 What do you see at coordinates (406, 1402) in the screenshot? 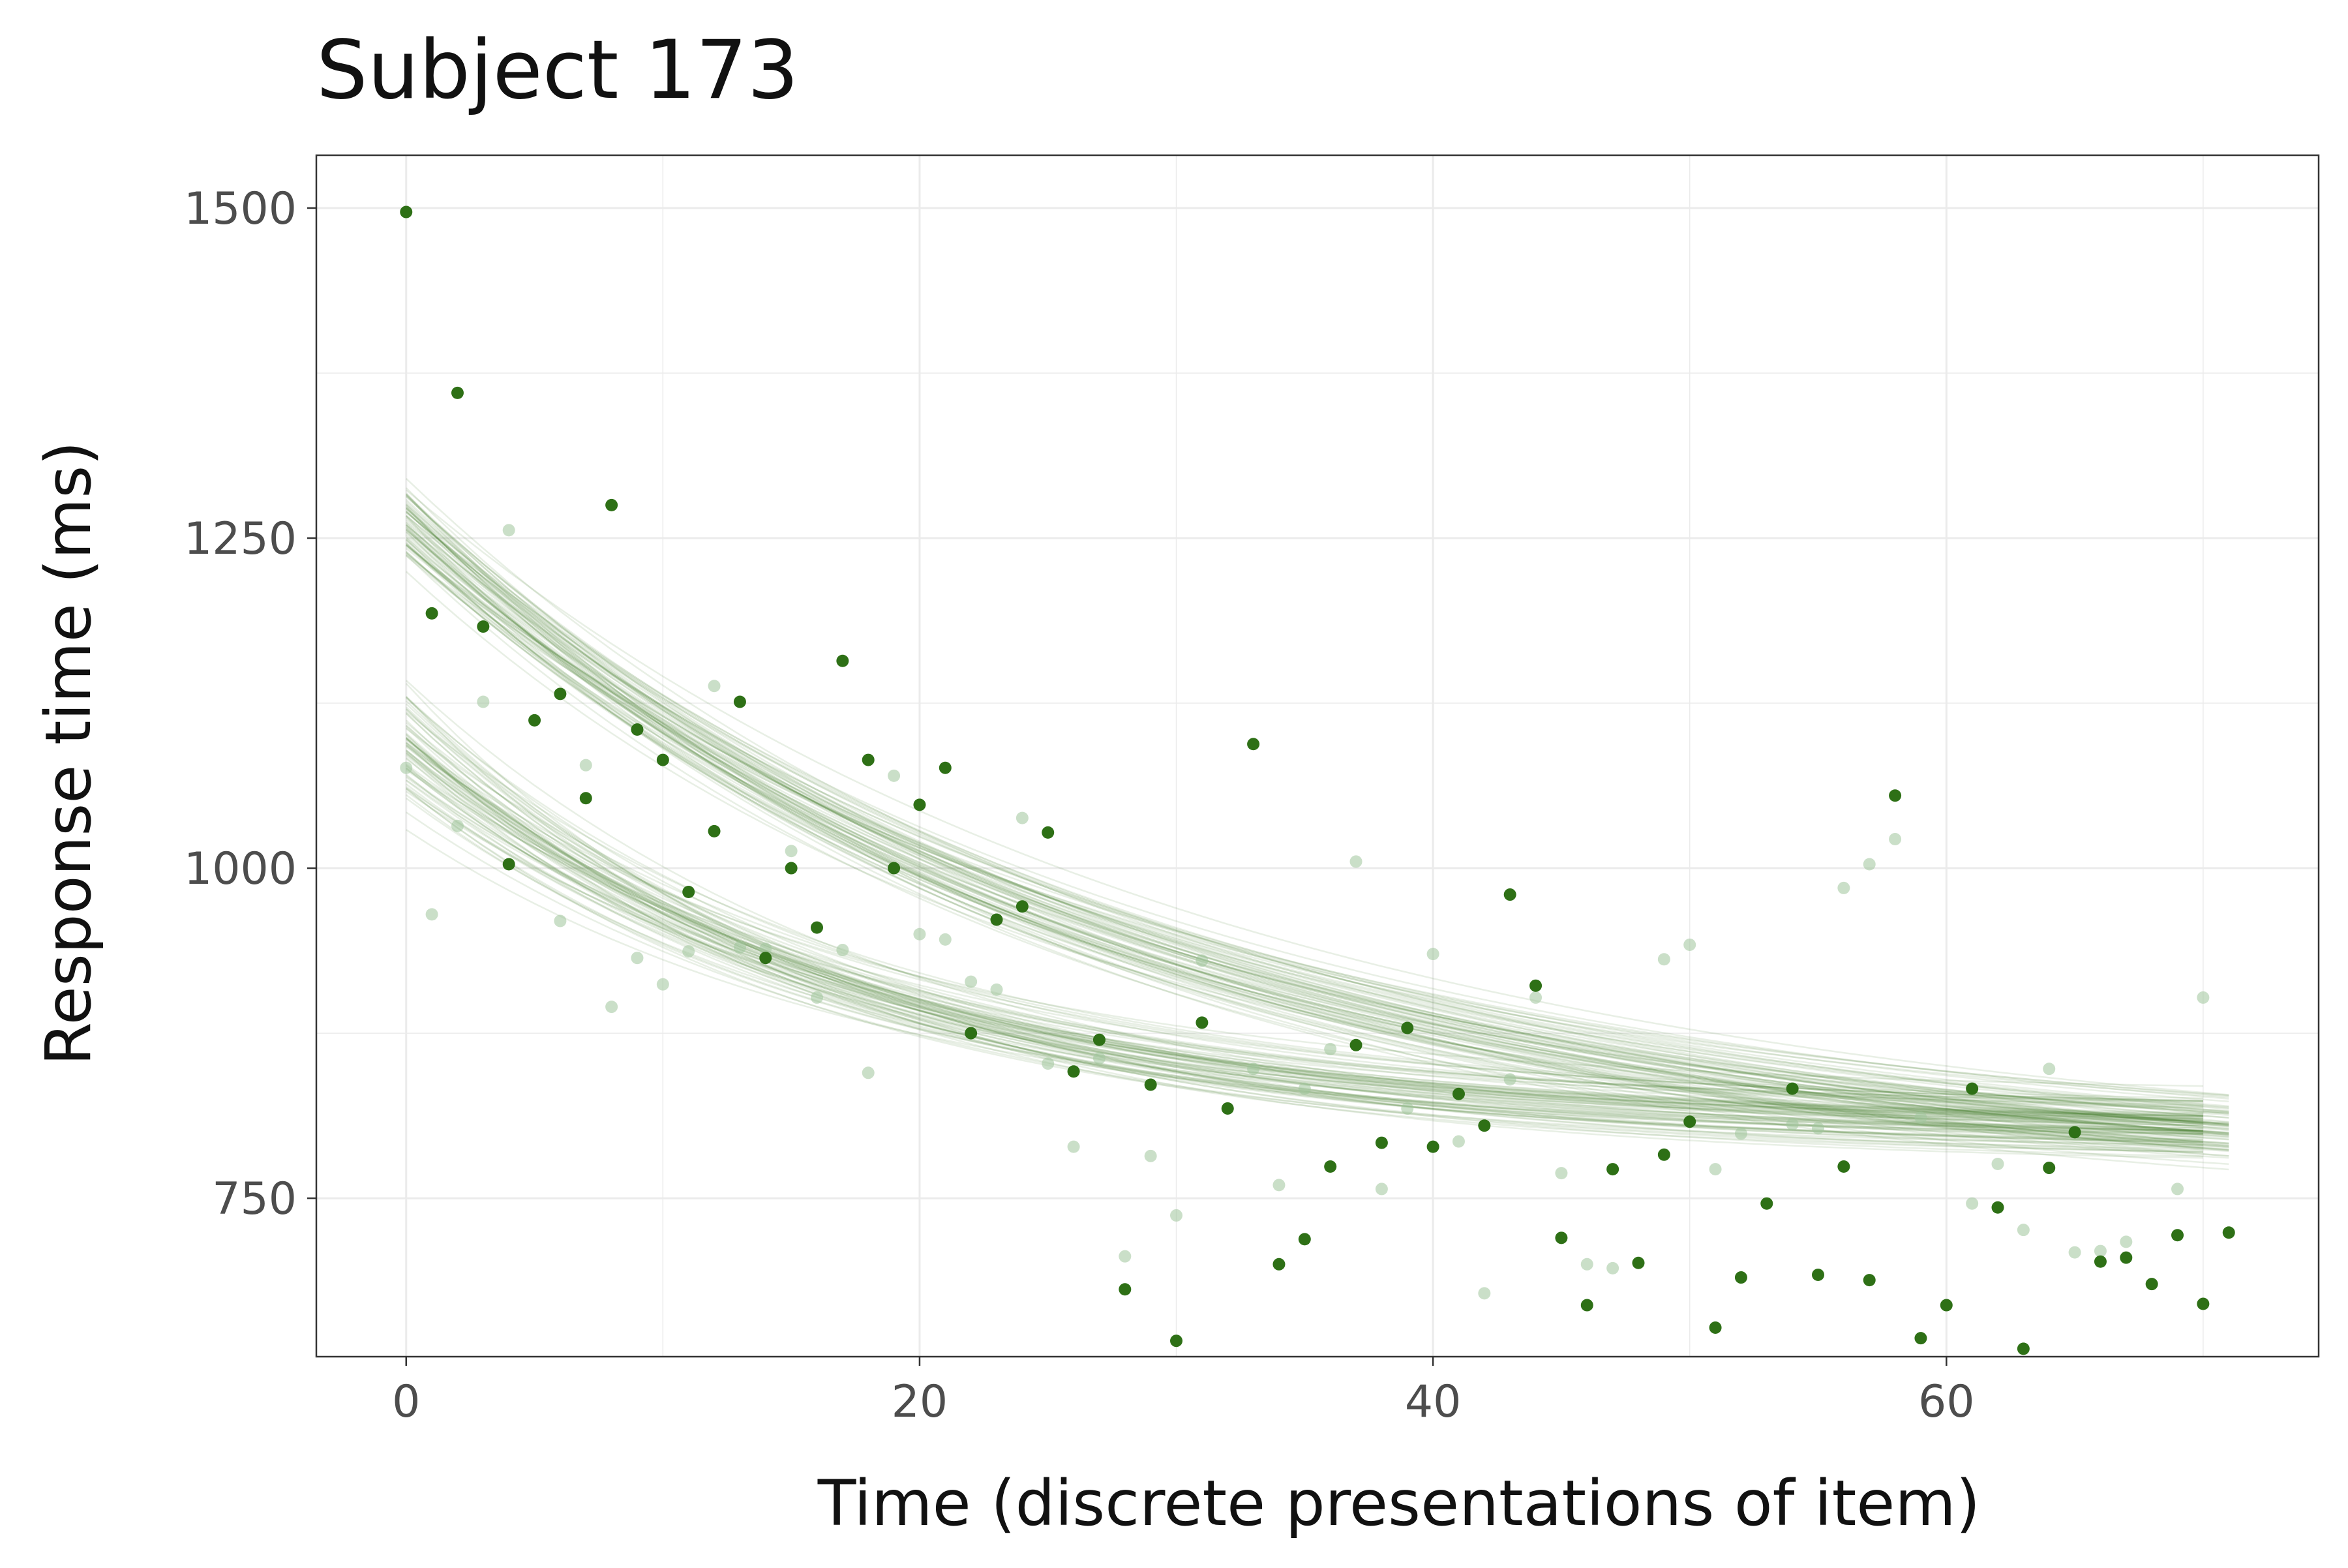
I see `x-tick-label: 0` at bounding box center [406, 1402].